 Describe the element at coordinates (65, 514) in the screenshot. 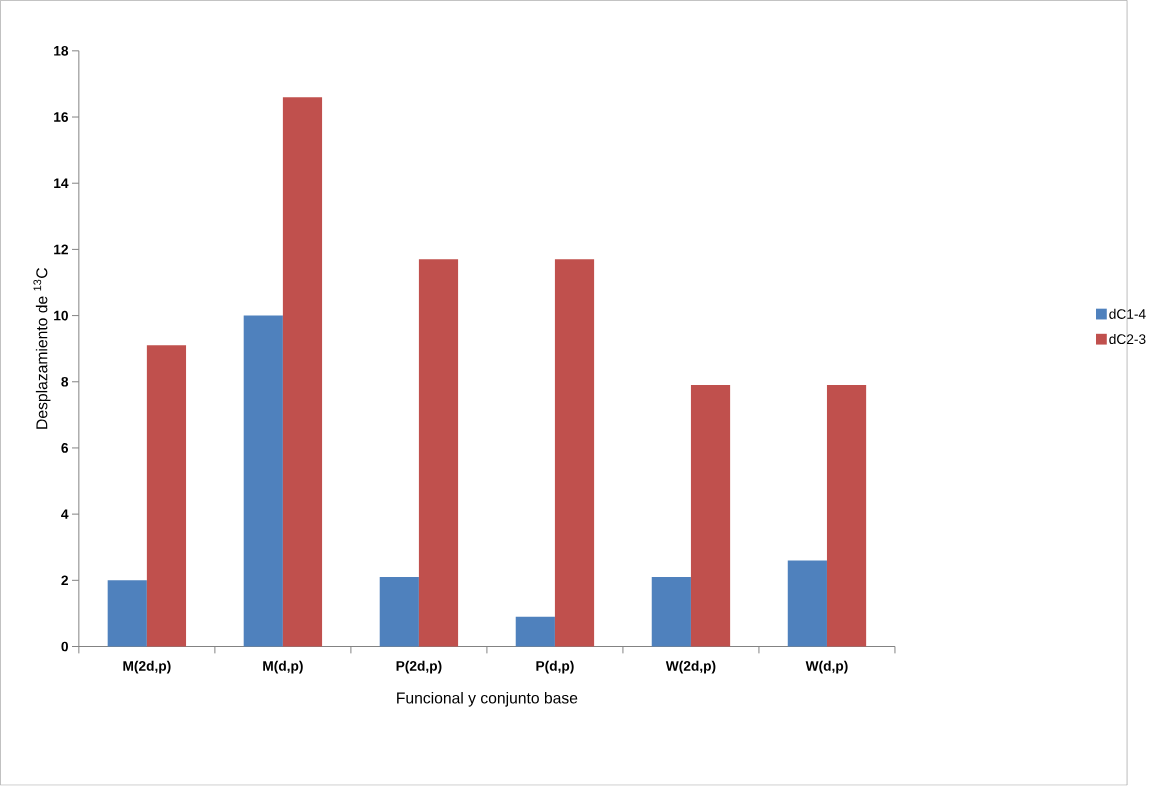

I see `y-tick-label: 4` at that location.